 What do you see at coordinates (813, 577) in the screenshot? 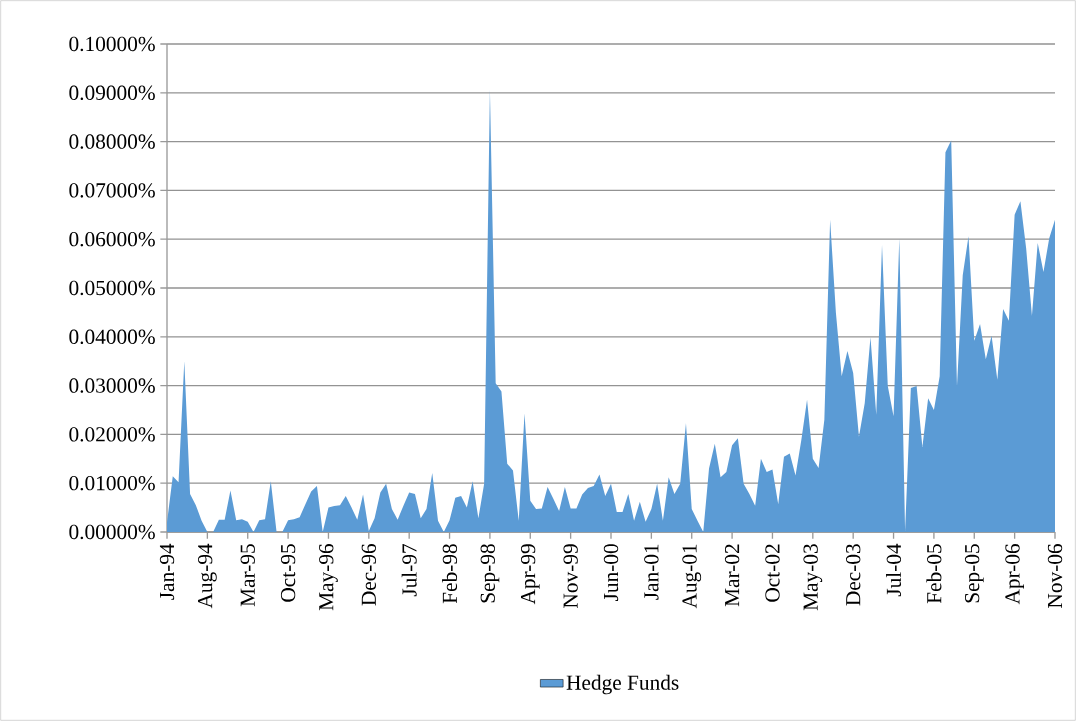
I see `x-tick-label: May-03` at bounding box center [813, 577].